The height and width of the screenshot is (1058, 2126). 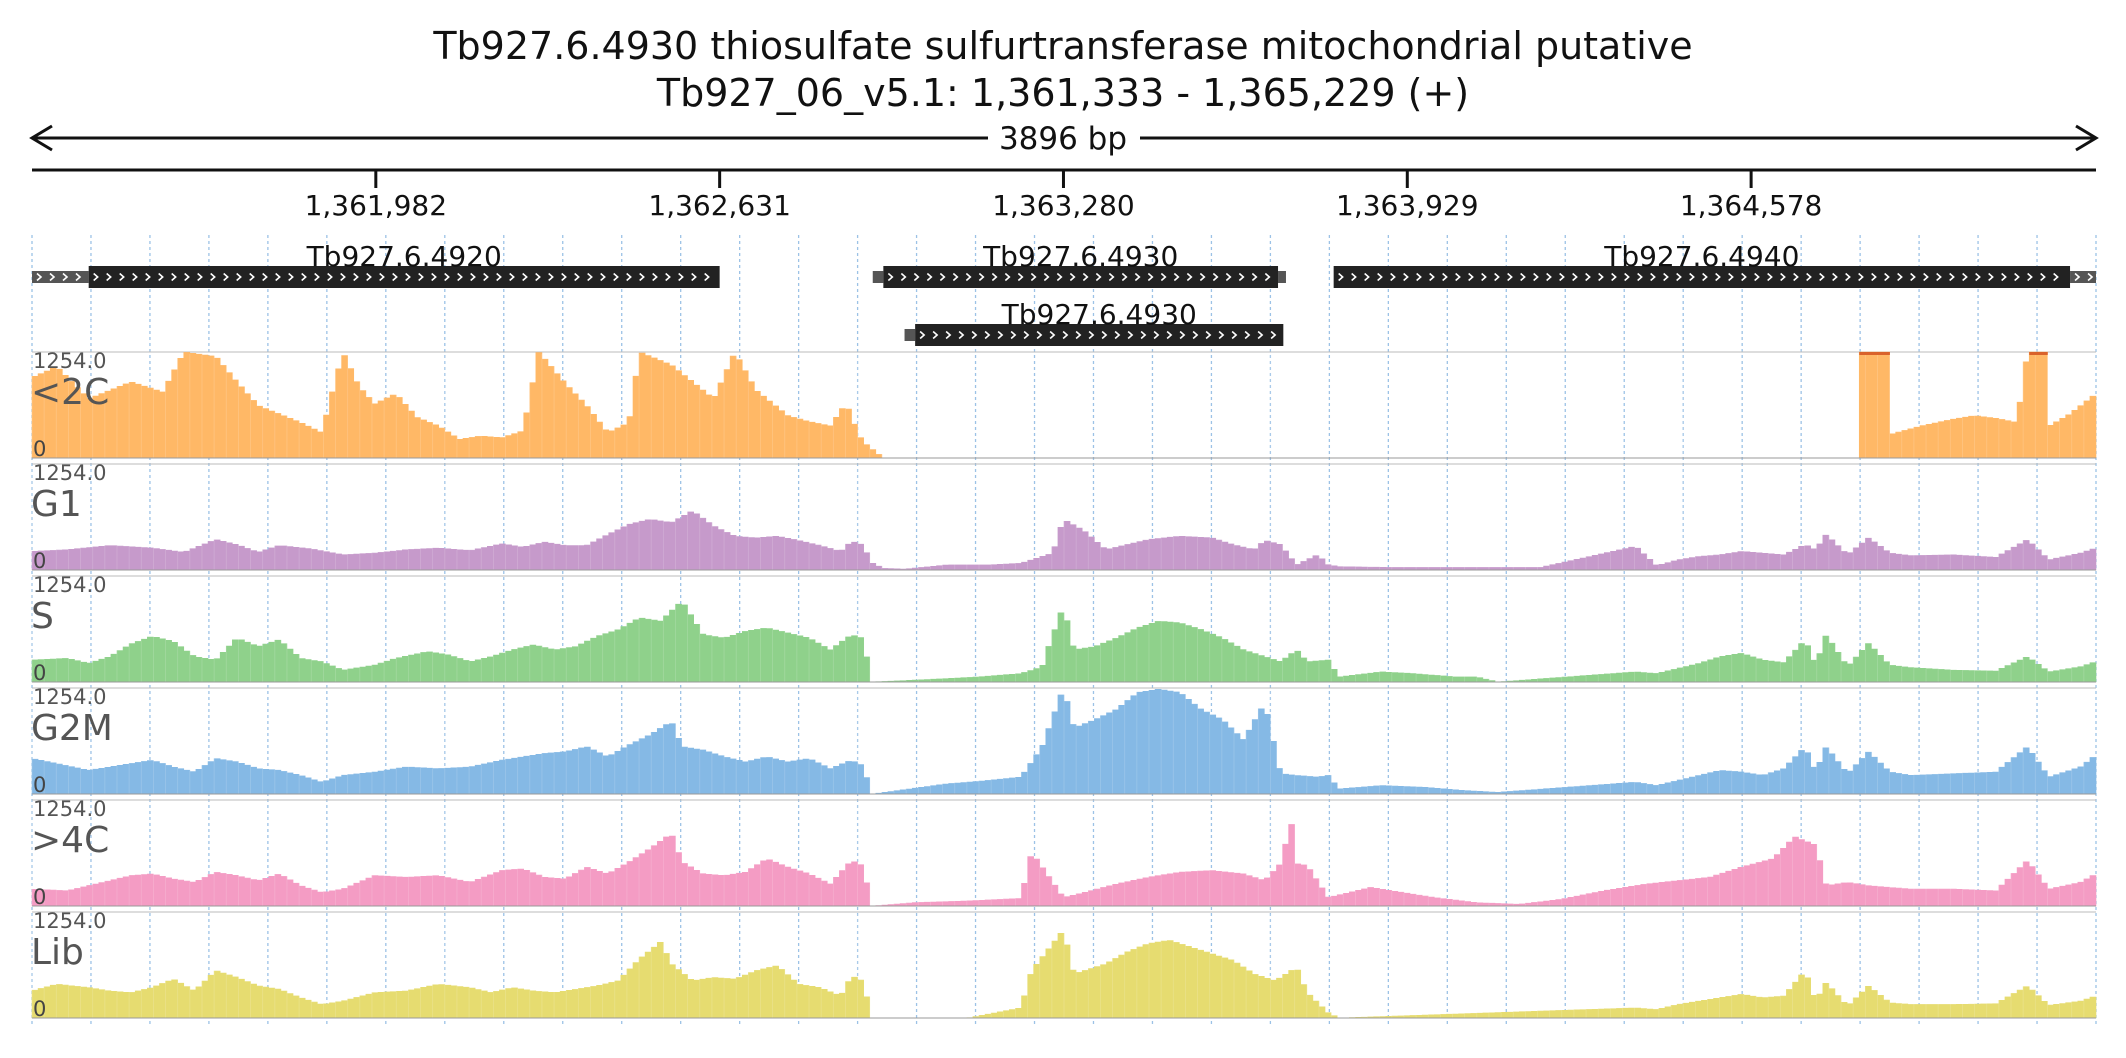 What do you see at coordinates (42, 616) in the screenshot?
I see `track-name: S` at bounding box center [42, 616].